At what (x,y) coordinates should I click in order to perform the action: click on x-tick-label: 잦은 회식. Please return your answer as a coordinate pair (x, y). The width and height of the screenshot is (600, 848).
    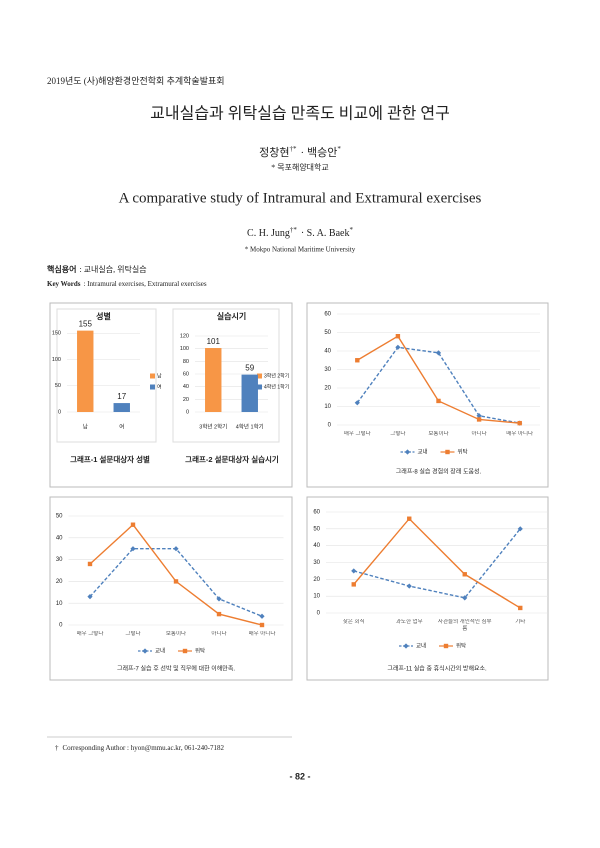
    Looking at the image, I should click on (353, 622).